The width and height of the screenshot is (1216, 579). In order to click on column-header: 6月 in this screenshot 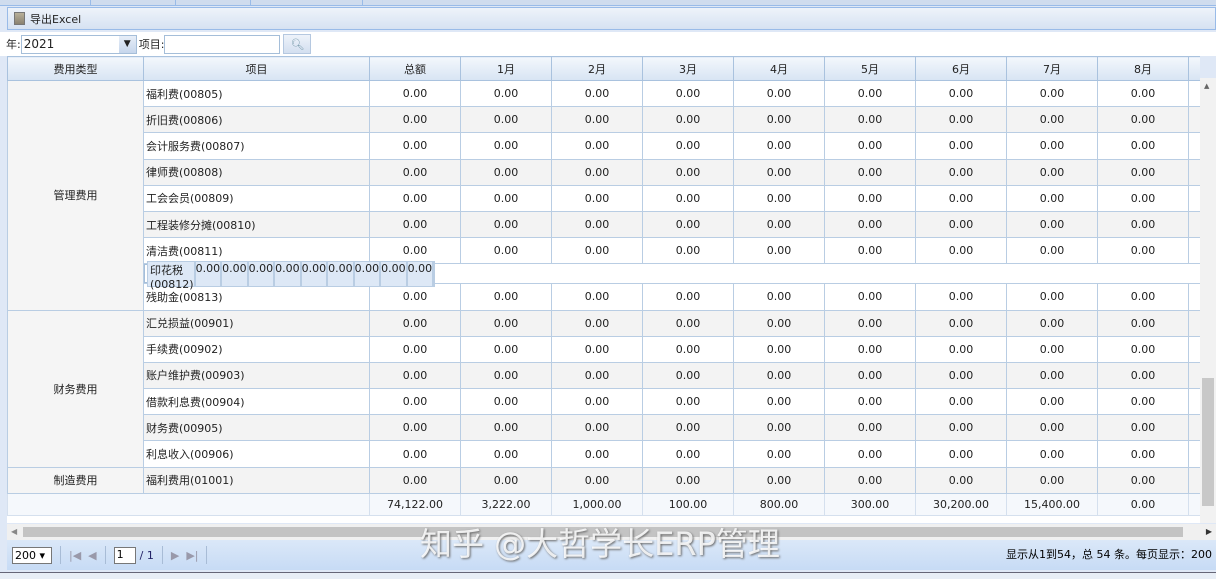, I will do `click(961, 68)`.